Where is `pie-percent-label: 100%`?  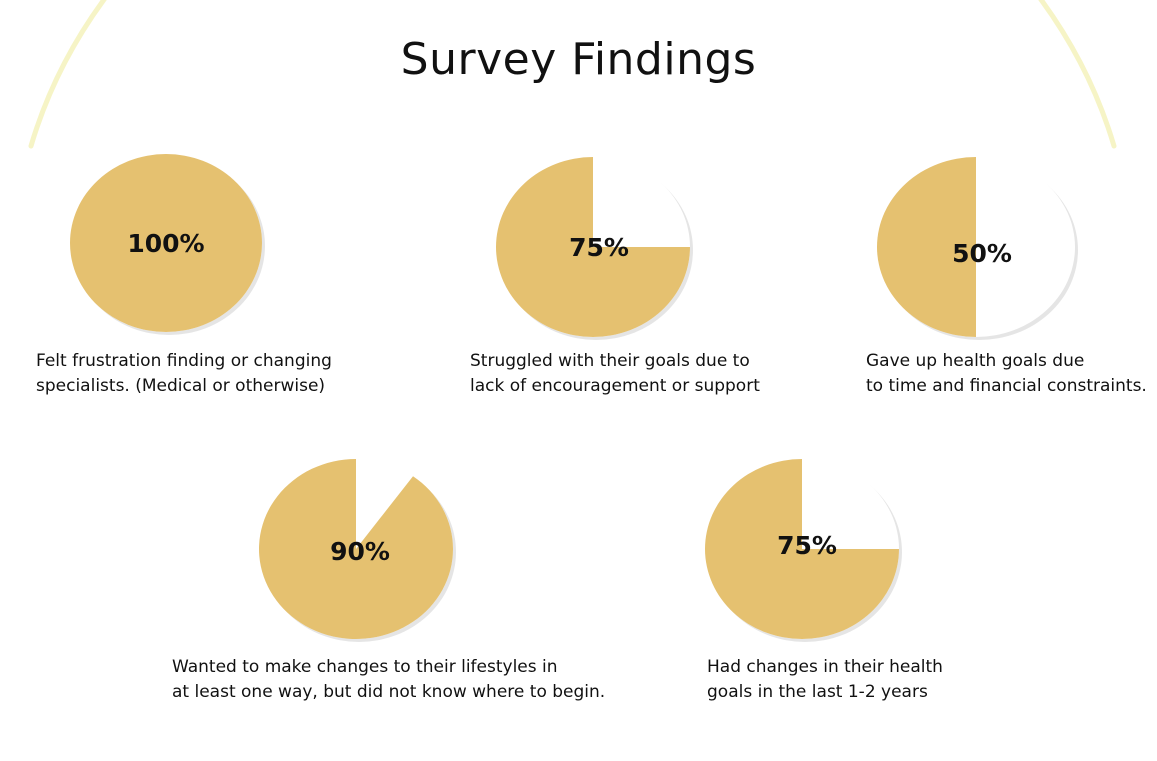 pie-percent-label: 100% is located at coordinates (165, 243).